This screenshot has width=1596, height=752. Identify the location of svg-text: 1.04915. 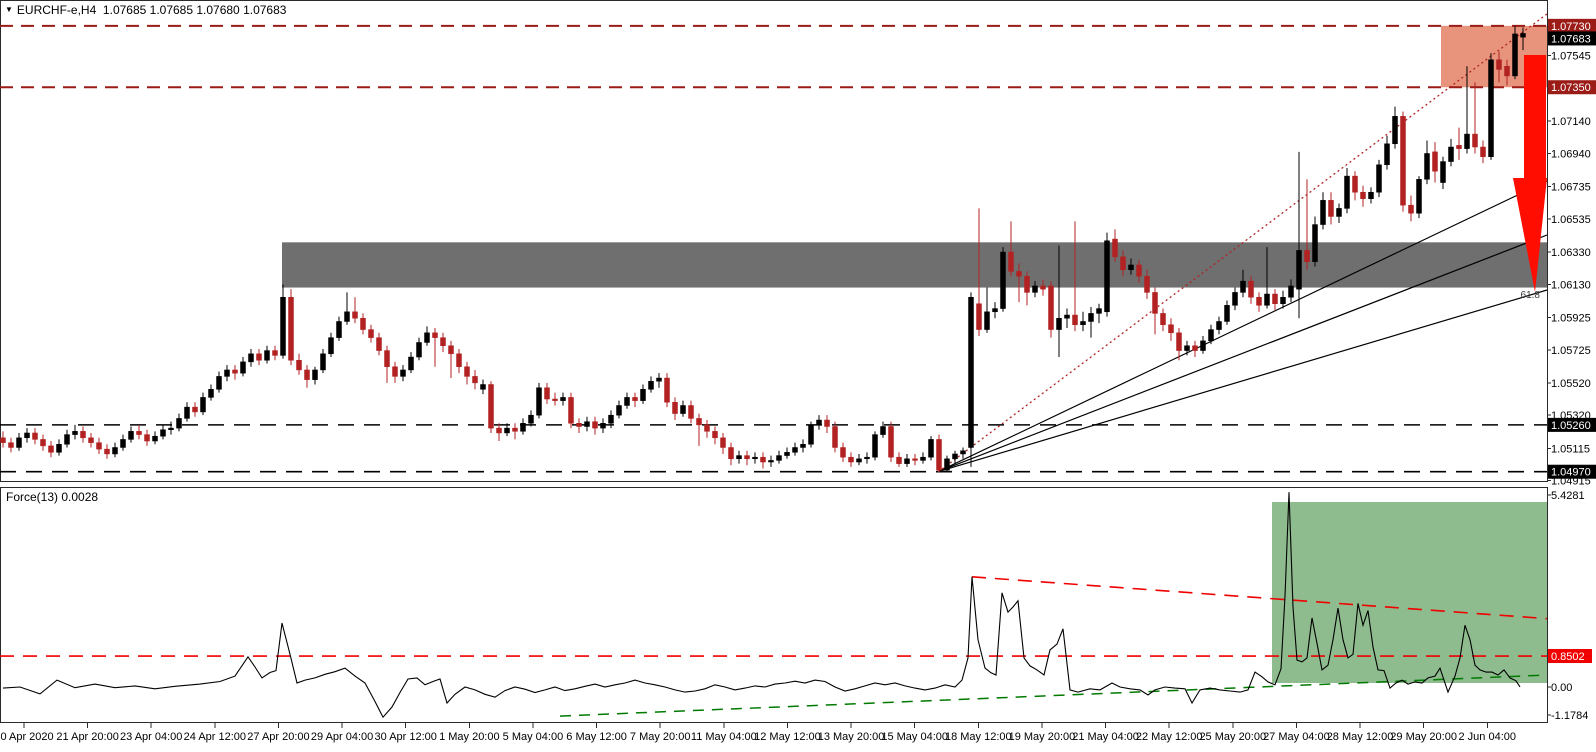
(1571, 482).